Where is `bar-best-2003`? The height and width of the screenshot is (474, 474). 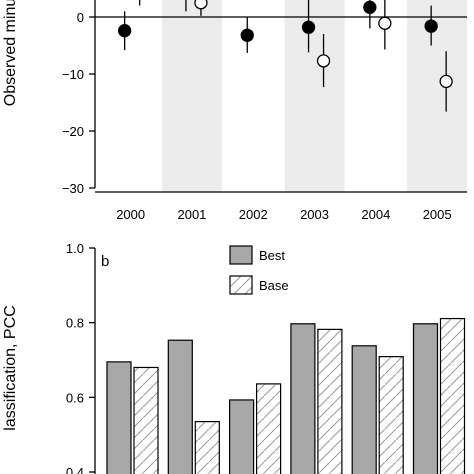
bar-best-2003 is located at coordinates (303, 398).